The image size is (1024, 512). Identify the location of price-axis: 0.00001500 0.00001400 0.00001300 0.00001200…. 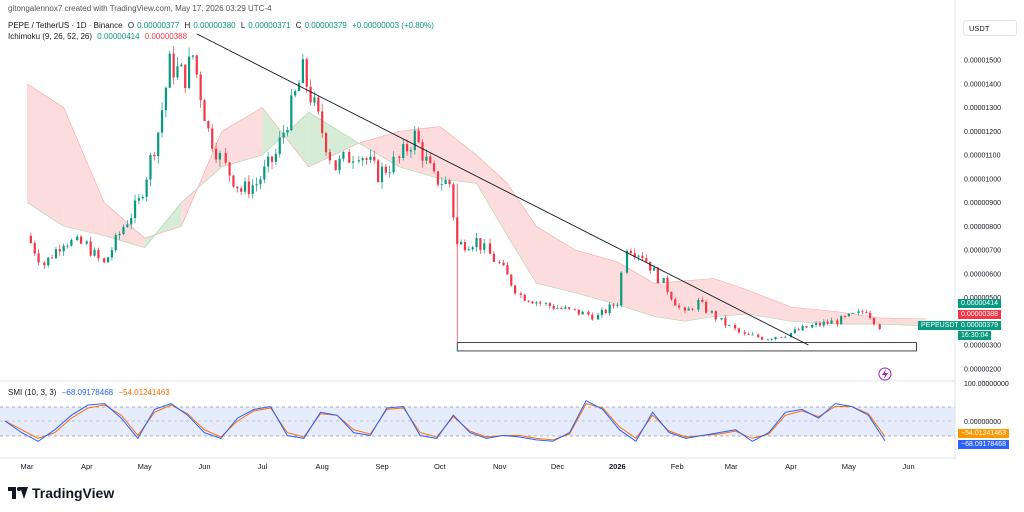
(982, 216).